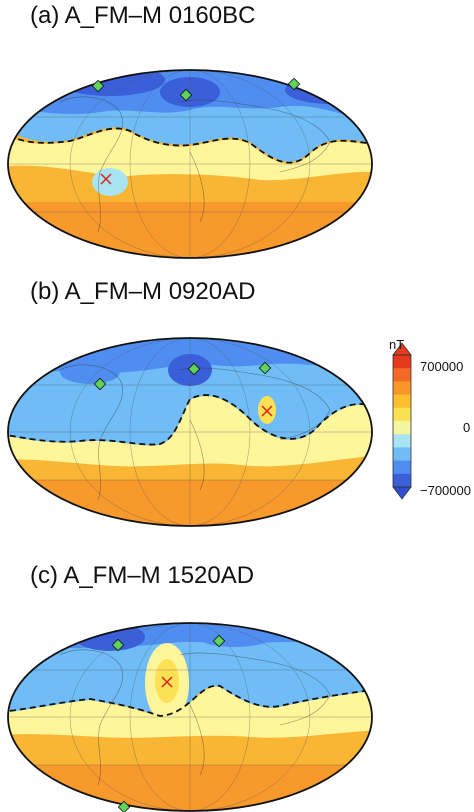 The image size is (474, 812). Describe the element at coordinates (397, 344) in the screenshot. I see `colorbar-unit: nT` at that location.